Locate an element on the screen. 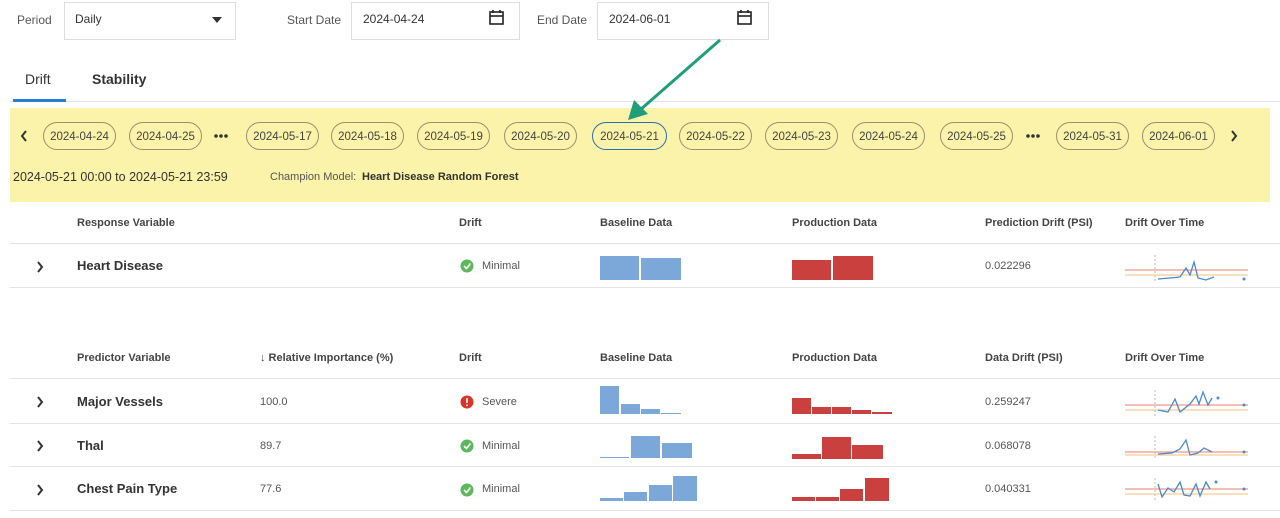  psi-value: 0.040331 is located at coordinates (1008, 489).